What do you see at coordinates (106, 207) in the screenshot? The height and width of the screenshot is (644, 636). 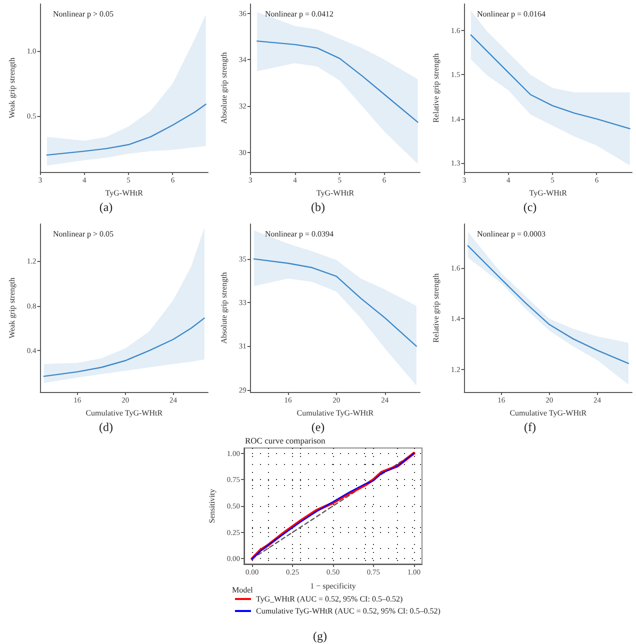 I see `text: (a)` at bounding box center [106, 207].